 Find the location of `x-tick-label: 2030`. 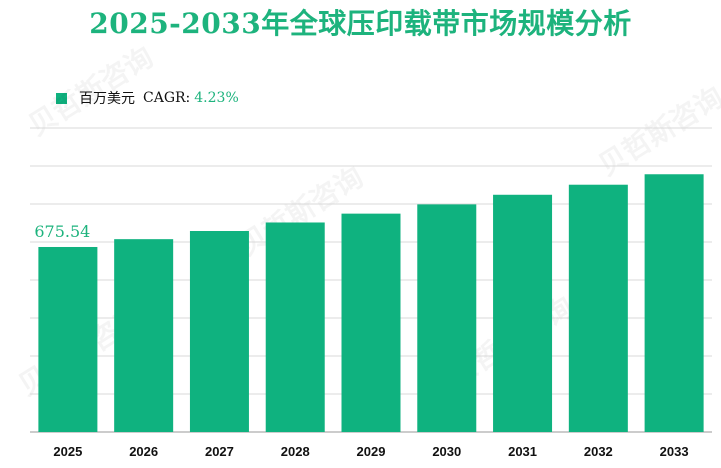

x-tick-label: 2030 is located at coordinates (446, 451).